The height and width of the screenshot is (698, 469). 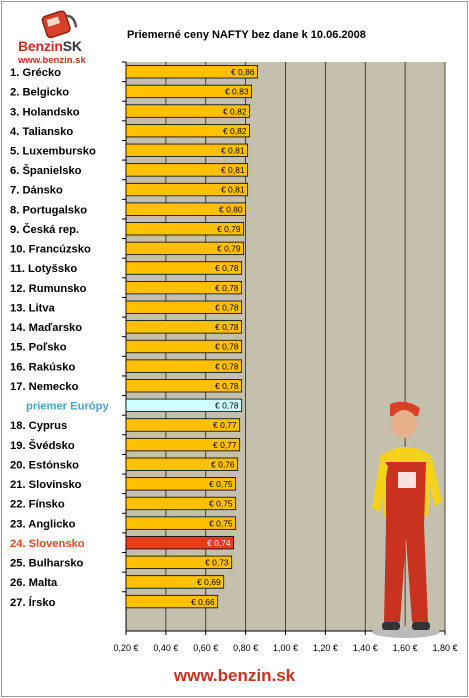 What do you see at coordinates (231, 209) in the screenshot?
I see `bar-value-label: € 0,80` at bounding box center [231, 209].